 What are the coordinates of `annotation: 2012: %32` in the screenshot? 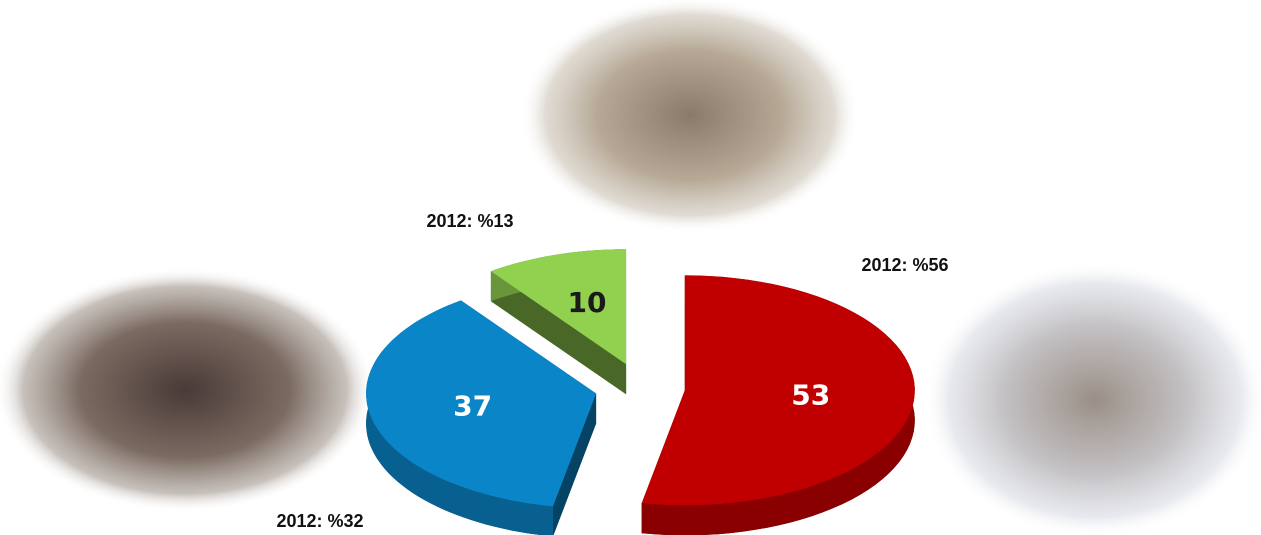 It's located at (319, 521).